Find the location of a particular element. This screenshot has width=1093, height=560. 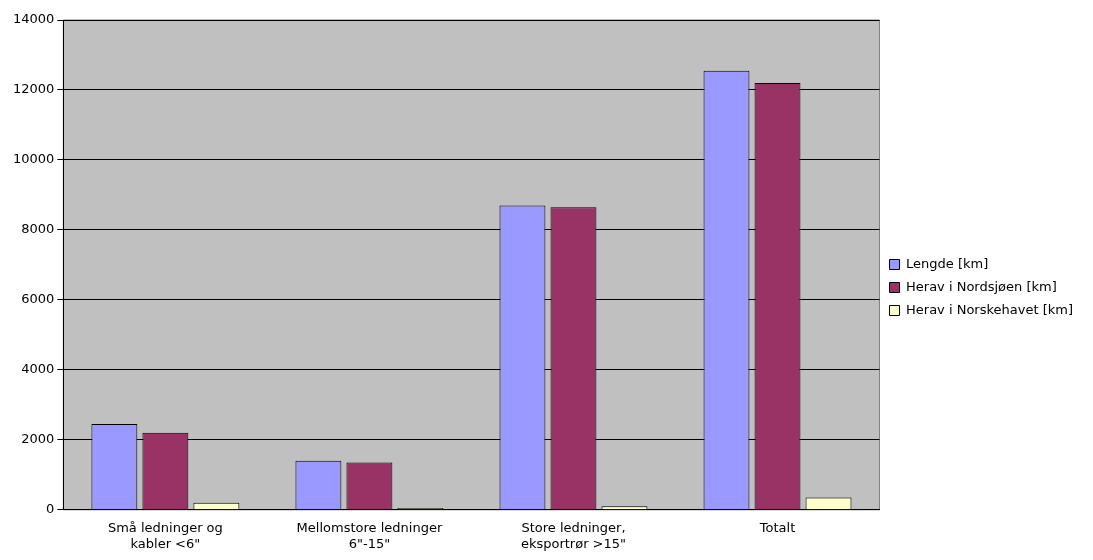

legend-label: Herav i Norskehavet [km] is located at coordinates (990, 309).